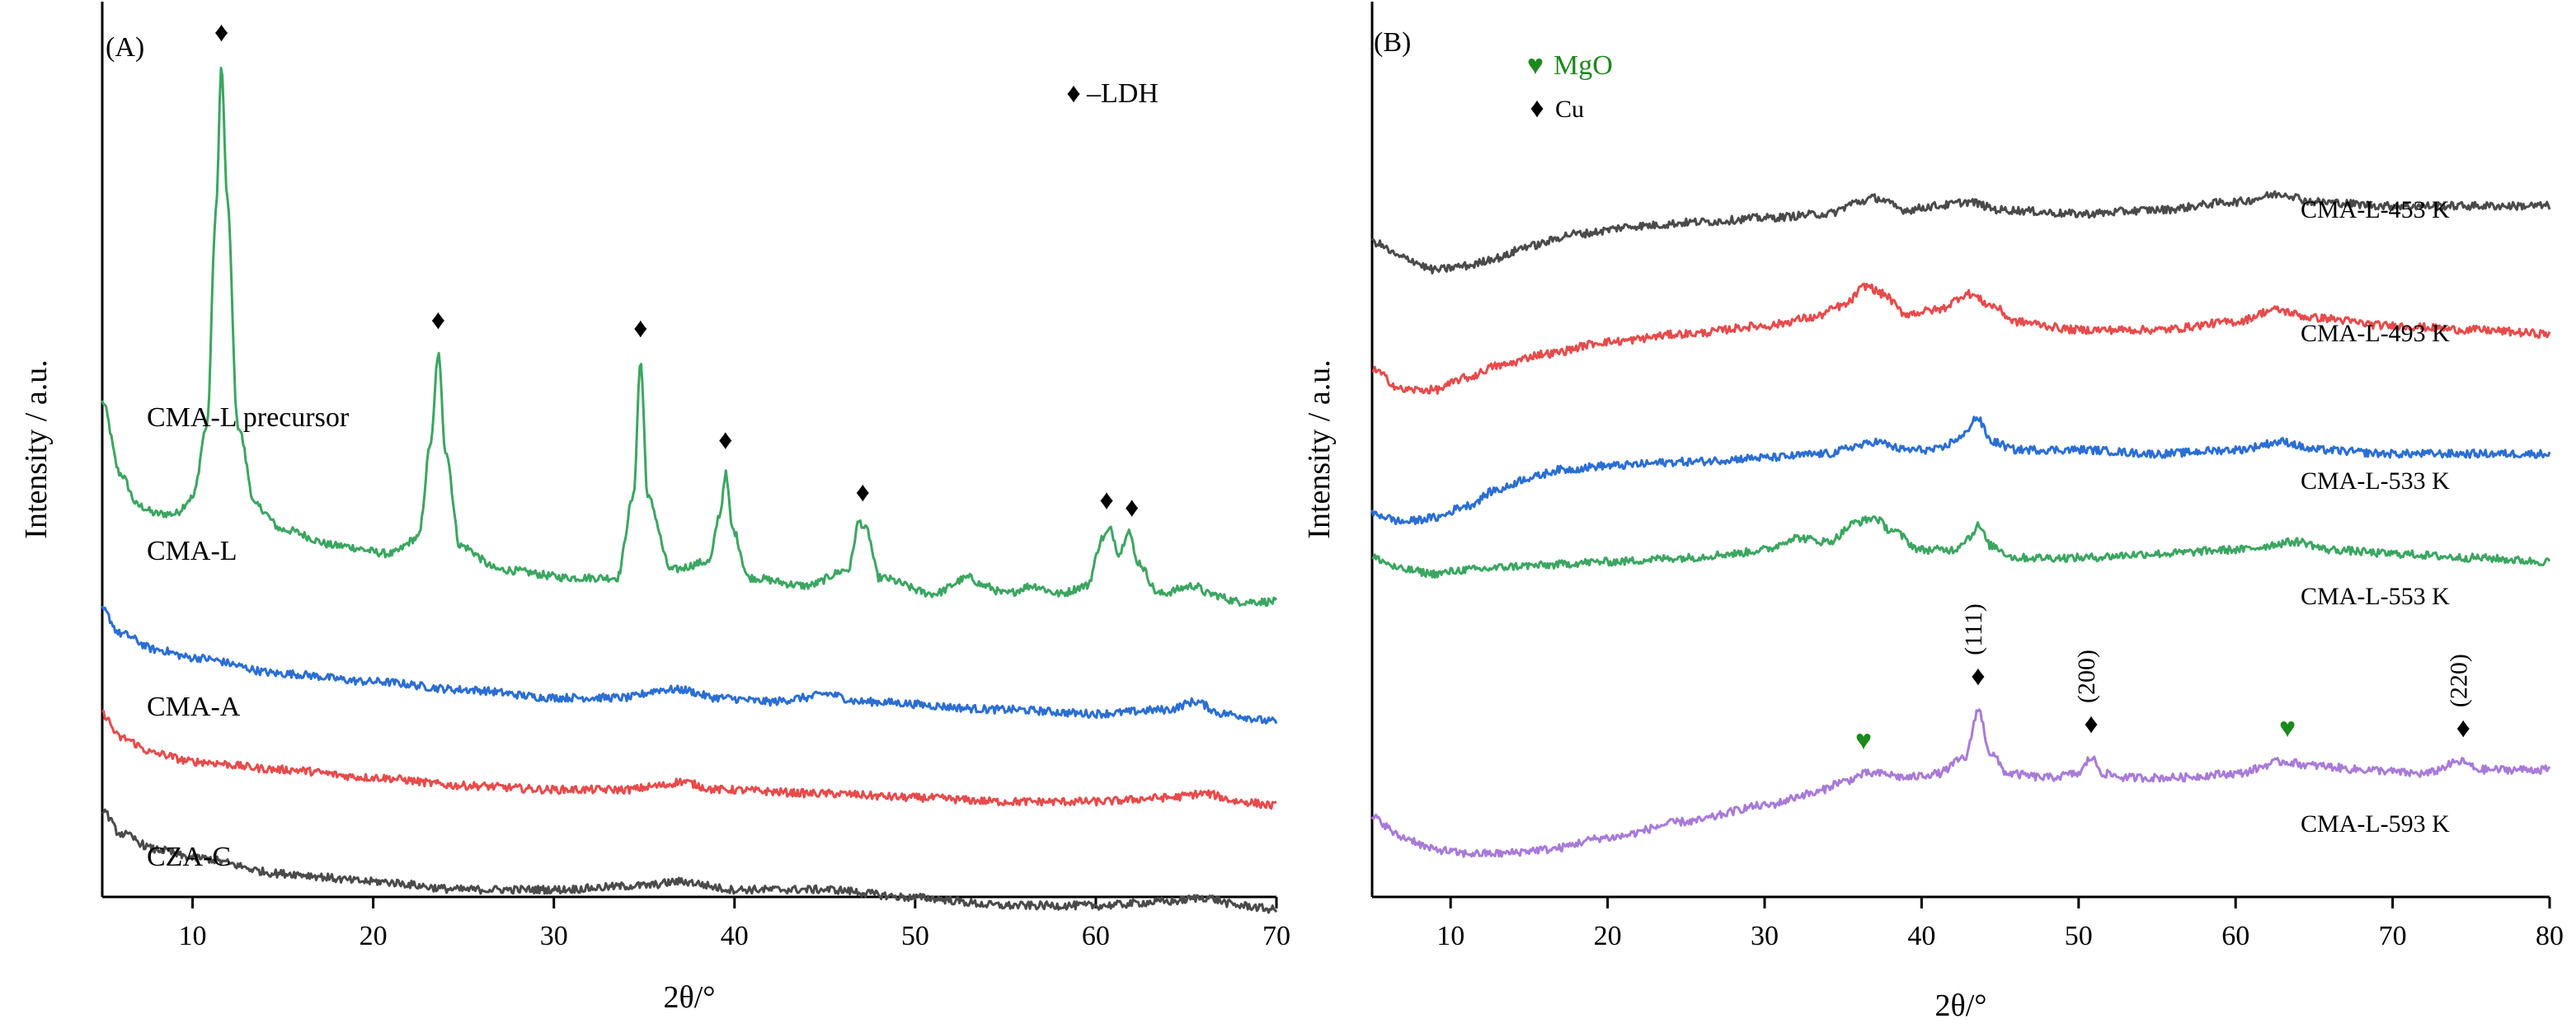  Describe the element at coordinates (1450, 936) in the screenshot. I see `panel-b-tick-label-10: 10` at that location.